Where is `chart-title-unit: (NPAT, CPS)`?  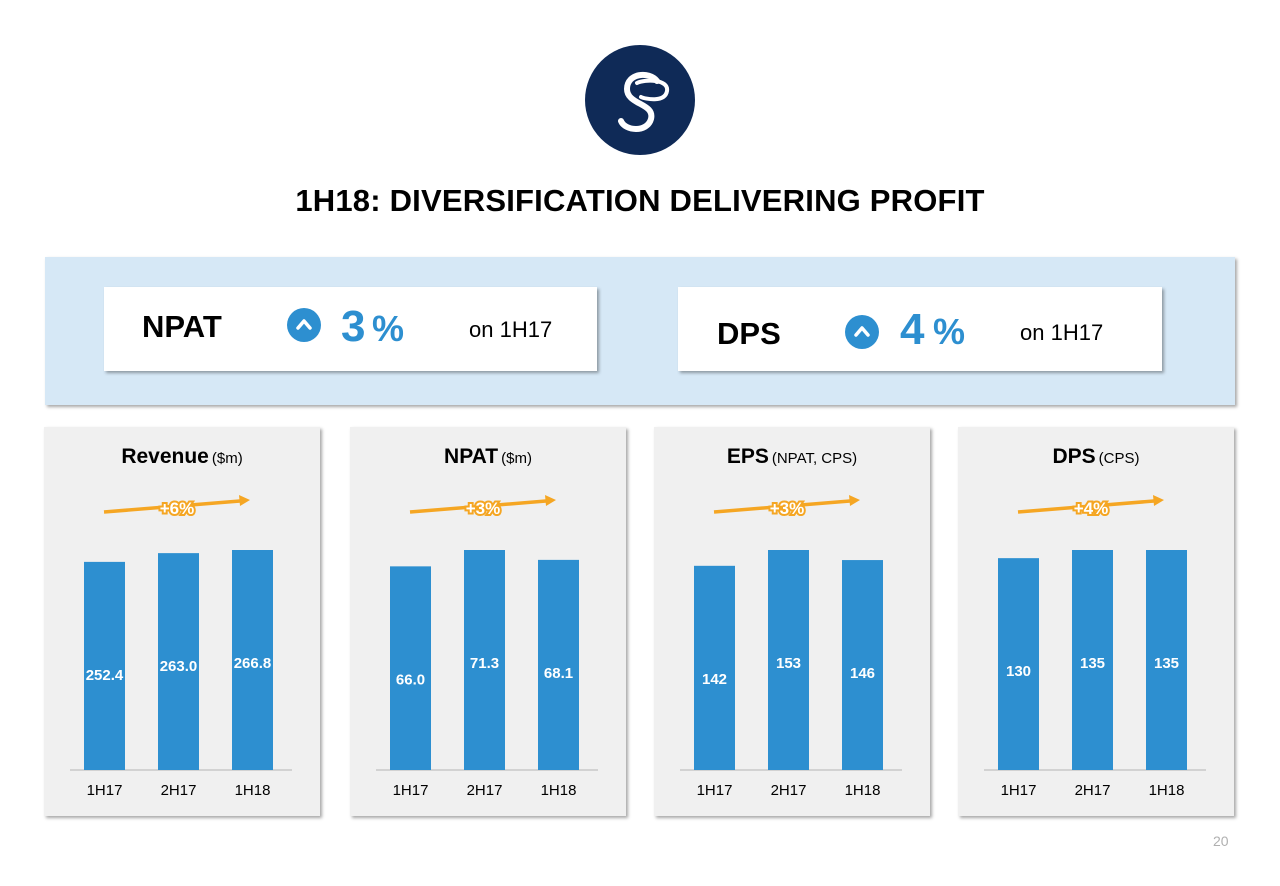
chart-title-unit: (NPAT, CPS) is located at coordinates (814, 458).